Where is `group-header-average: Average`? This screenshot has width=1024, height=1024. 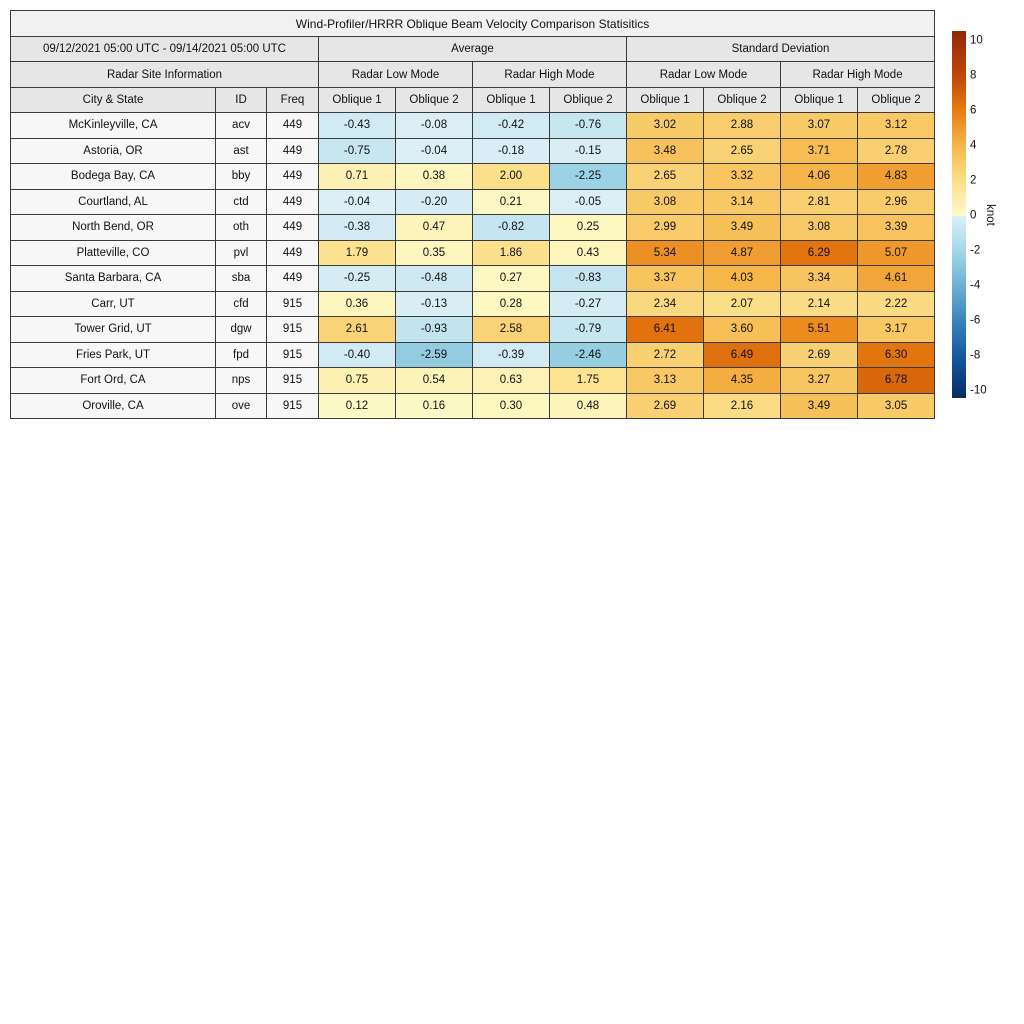 group-header-average: Average is located at coordinates (472, 49).